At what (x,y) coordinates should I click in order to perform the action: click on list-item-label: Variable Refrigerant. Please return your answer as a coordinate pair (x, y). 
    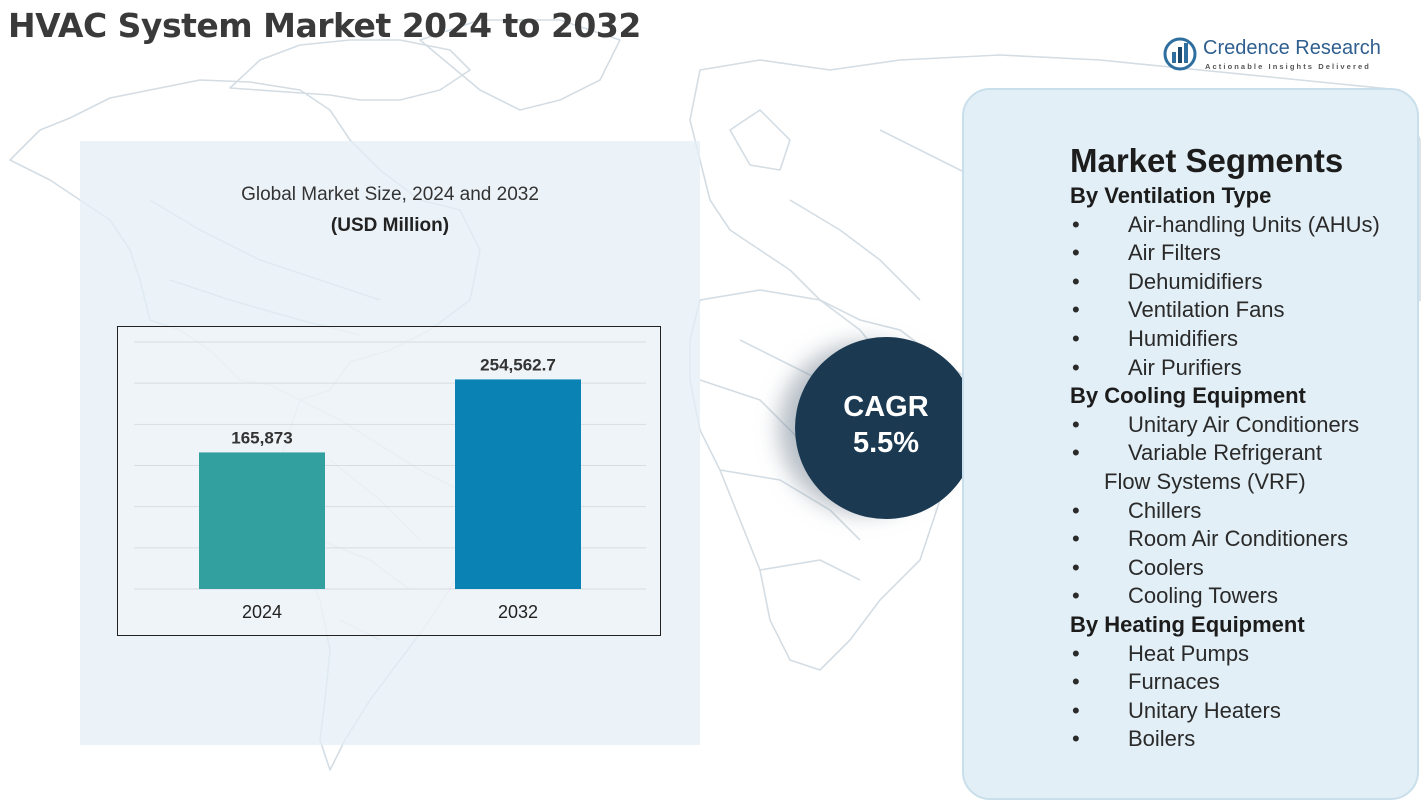
    Looking at the image, I should click on (1225, 453).